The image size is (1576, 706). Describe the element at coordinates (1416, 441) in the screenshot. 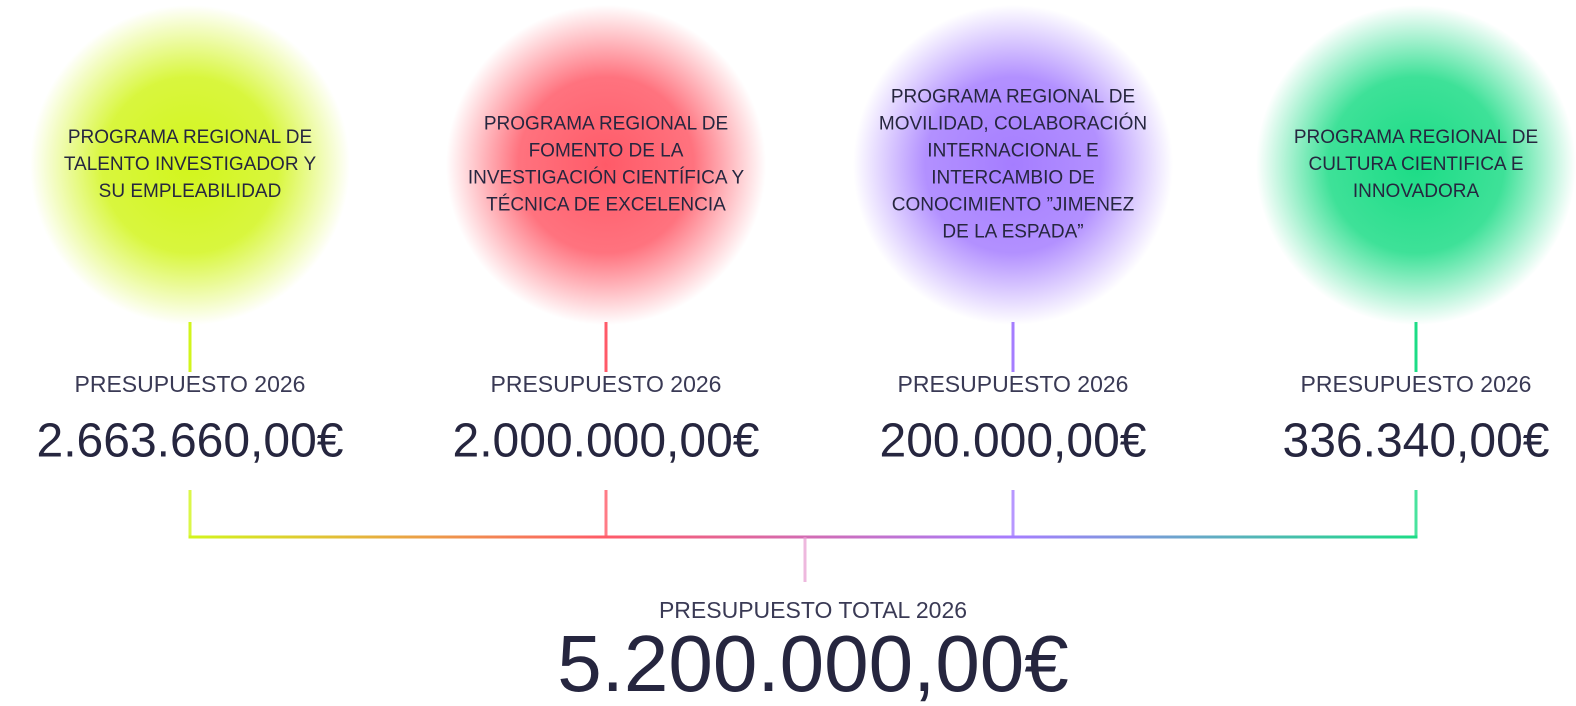

I see `budget-amount: 336.340,00€` at that location.